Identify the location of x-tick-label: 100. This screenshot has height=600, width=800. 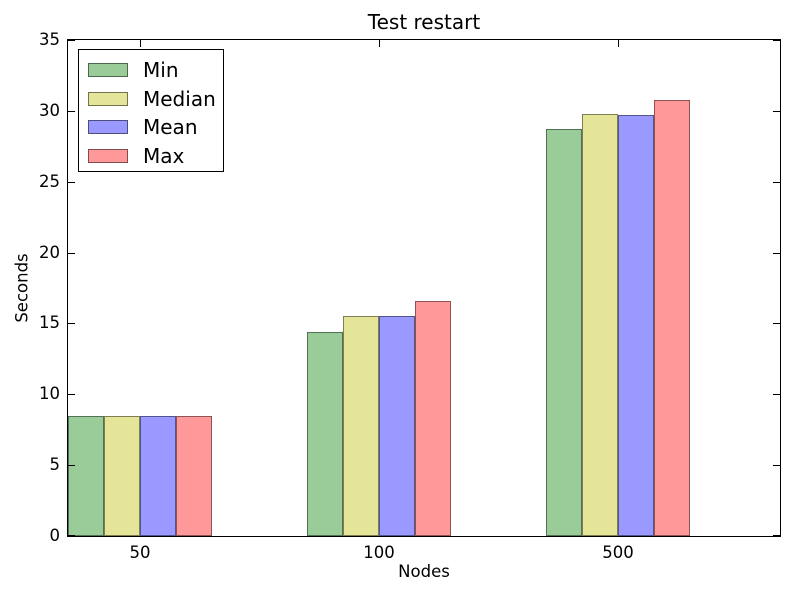
(379, 552).